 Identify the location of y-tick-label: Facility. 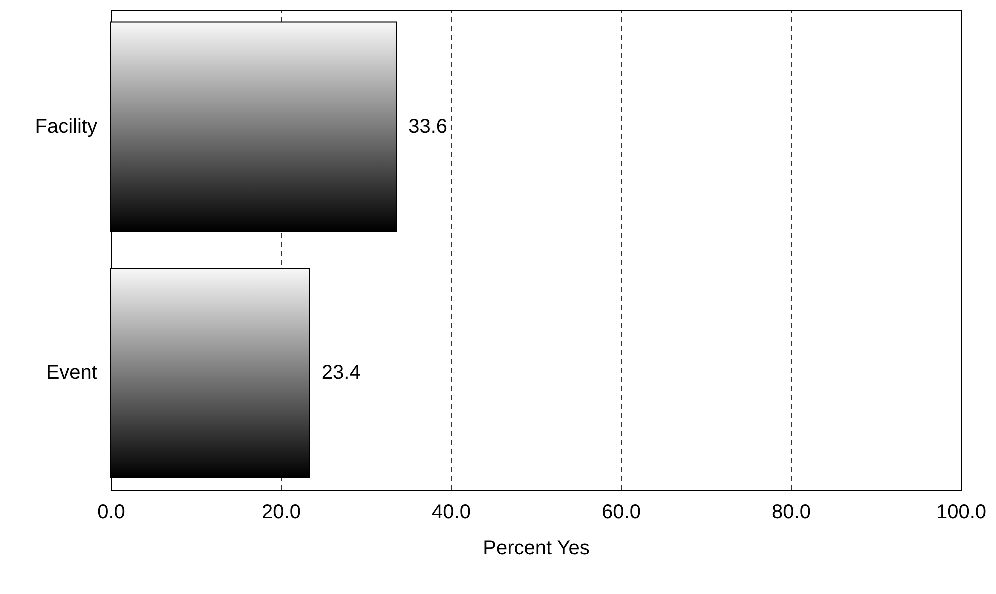
(66, 127).